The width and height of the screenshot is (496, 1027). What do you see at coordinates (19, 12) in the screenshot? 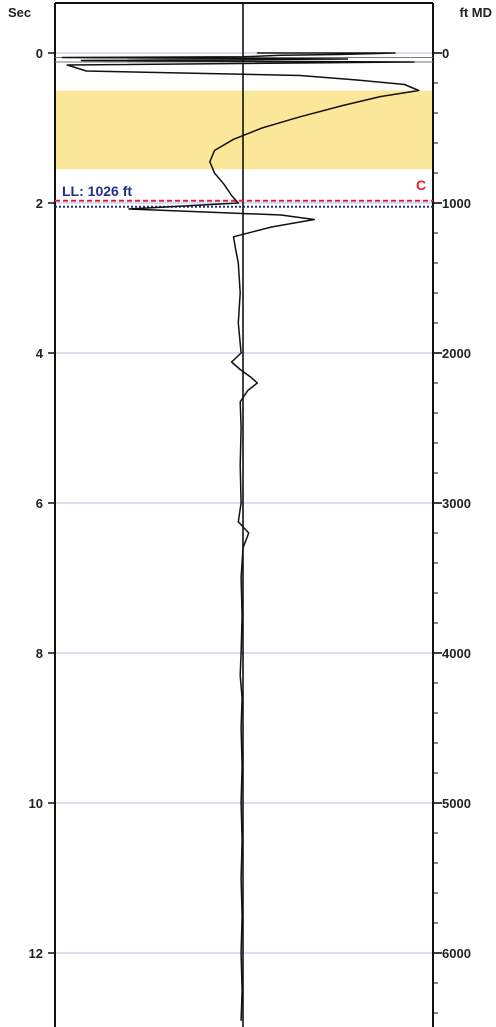
I see `left-axis-unit: Sec` at bounding box center [19, 12].